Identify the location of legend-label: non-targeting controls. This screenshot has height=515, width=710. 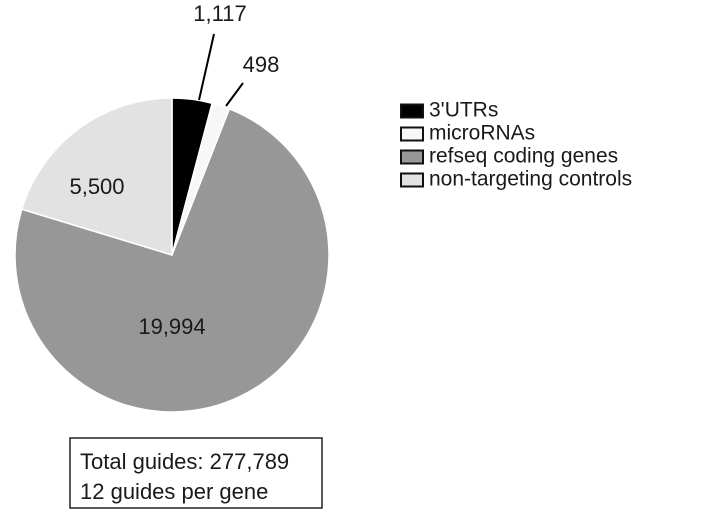
(530, 179).